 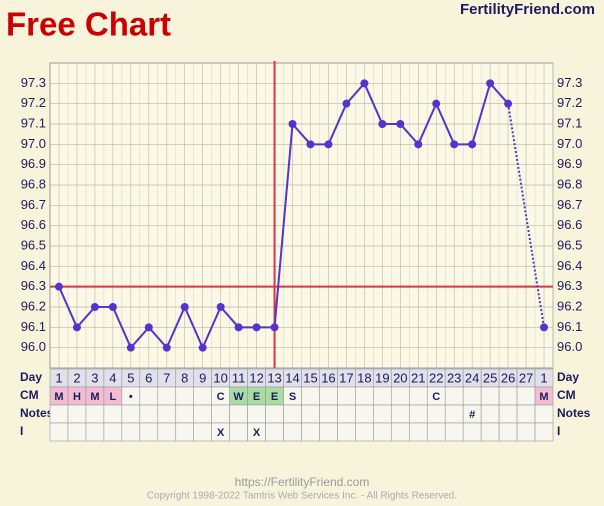 I want to click on day-label: 8, so click(x=184, y=377).